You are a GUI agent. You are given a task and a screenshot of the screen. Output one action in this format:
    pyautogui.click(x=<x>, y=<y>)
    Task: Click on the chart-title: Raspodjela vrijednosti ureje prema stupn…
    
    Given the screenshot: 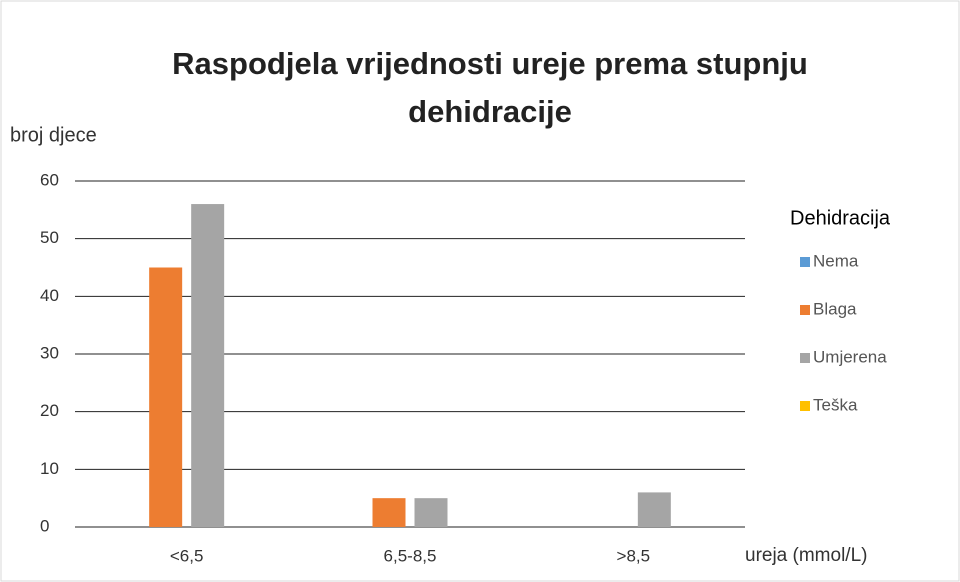 What is the action you would take?
    pyautogui.click(x=490, y=87)
    